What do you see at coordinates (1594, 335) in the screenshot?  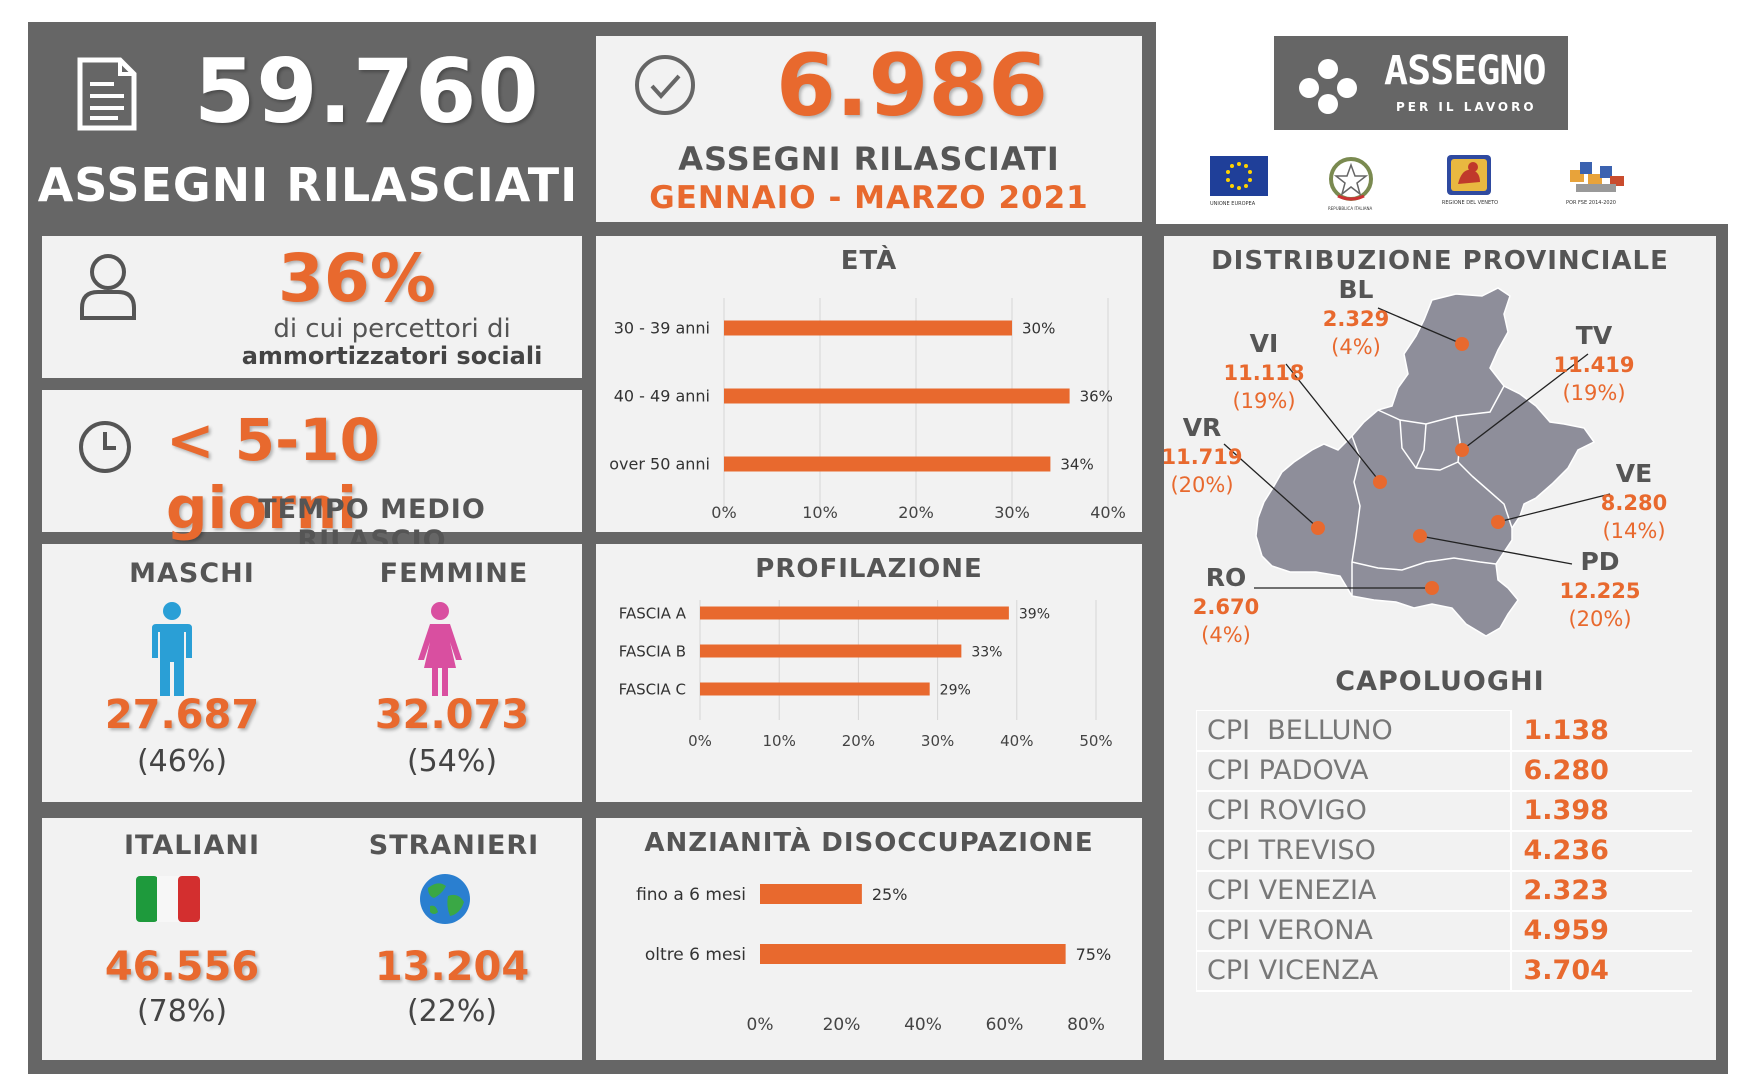 I see `province-code: TV` at bounding box center [1594, 335].